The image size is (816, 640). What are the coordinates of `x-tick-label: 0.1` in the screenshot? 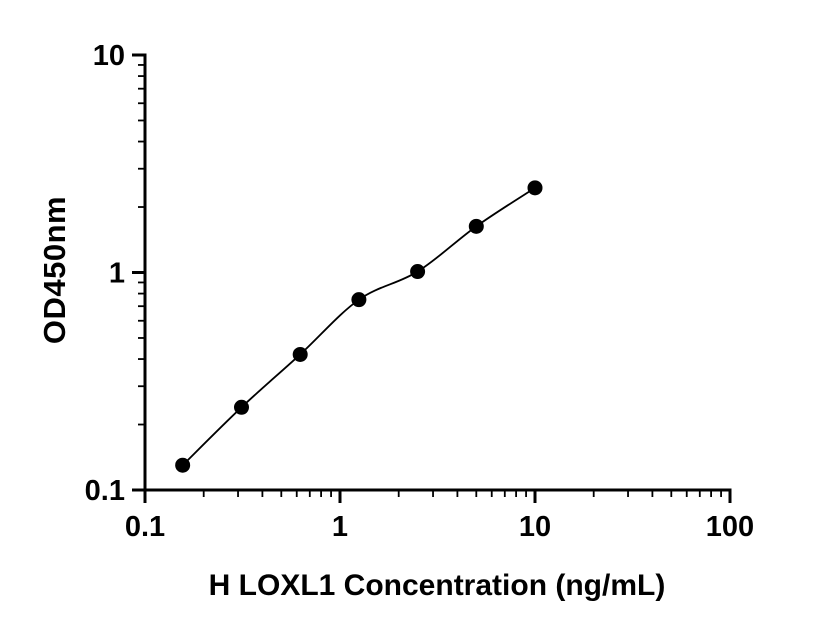 It's located at (145, 527).